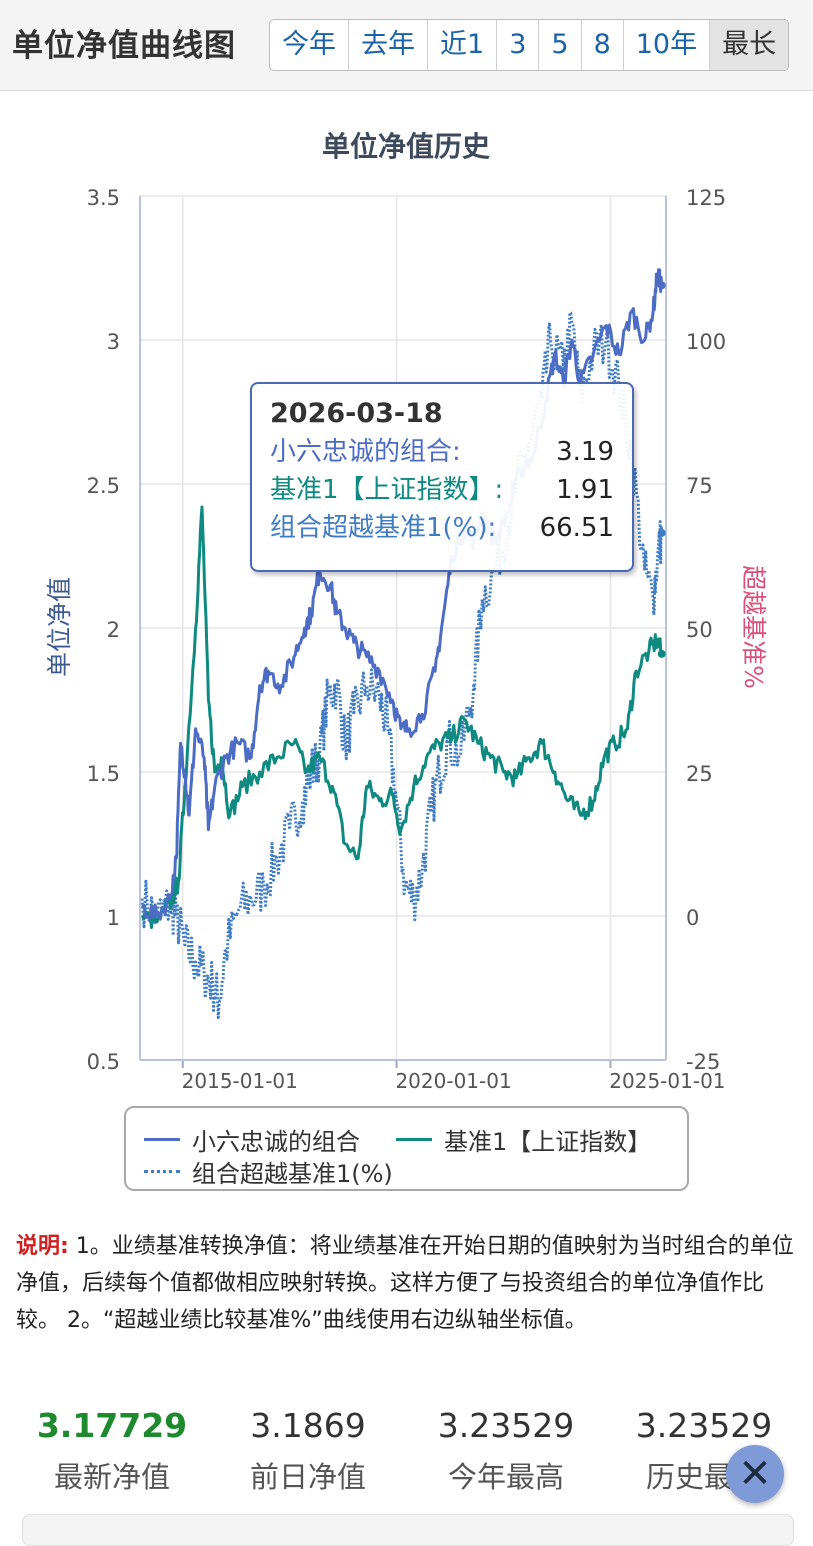 The image size is (813, 1546). I want to click on y2-tick-label: -25, so click(703, 1062).